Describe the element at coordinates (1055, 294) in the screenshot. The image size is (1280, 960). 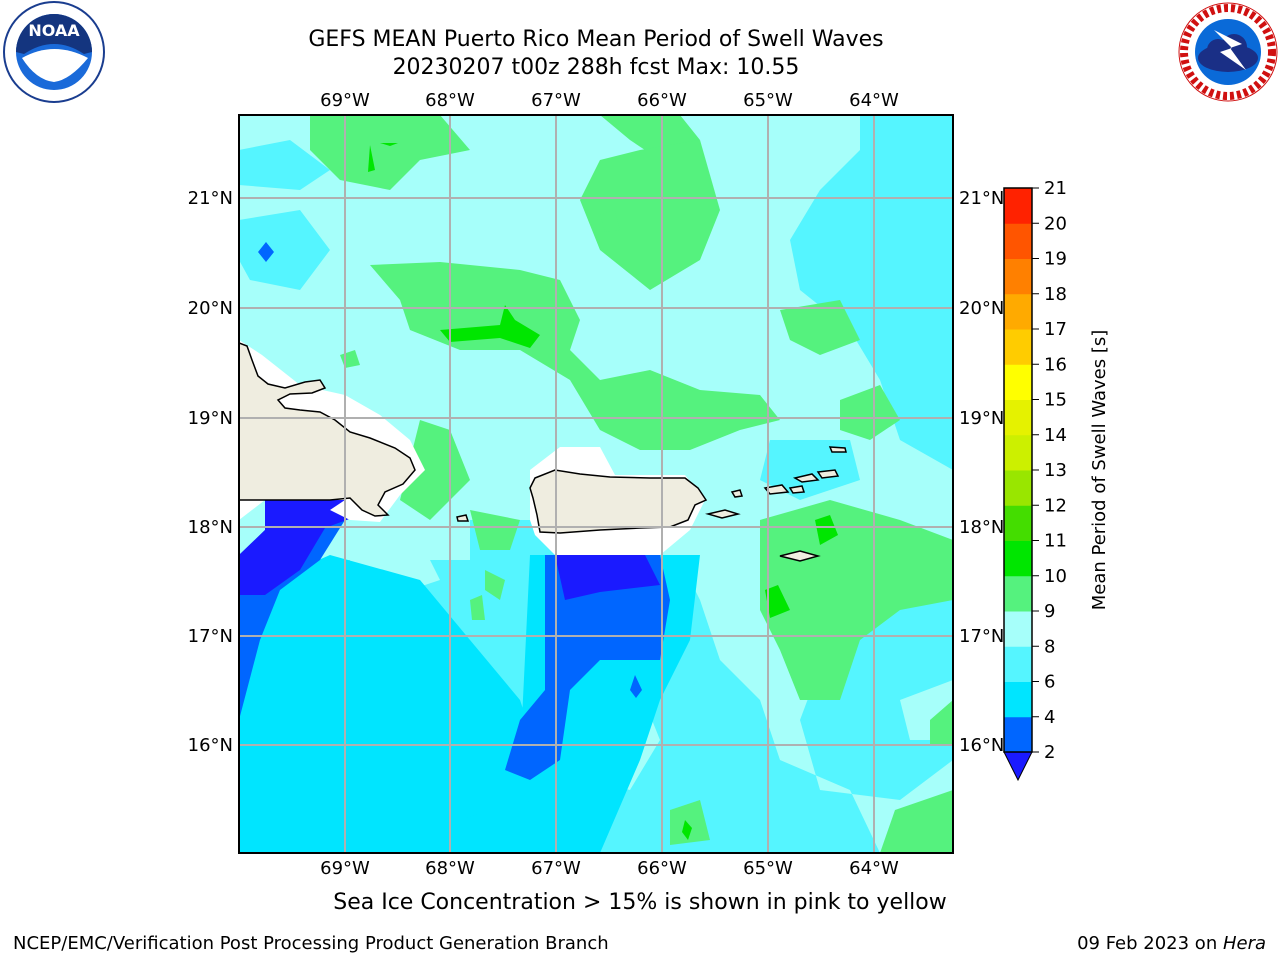
I see `colorbar-tick-label: 18` at that location.